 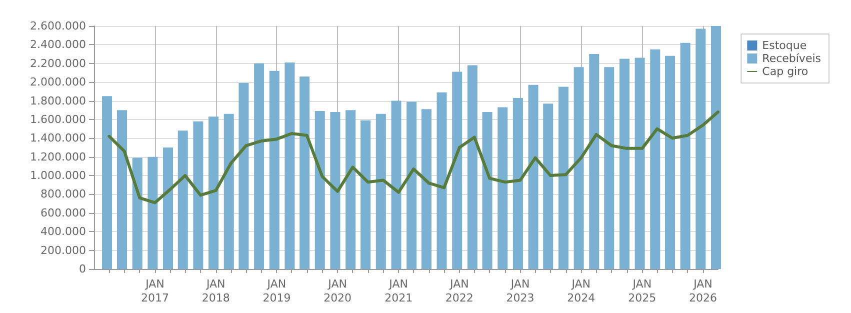 I want to click on y-tick-label: 2.000.000, so click(x=58, y=82).